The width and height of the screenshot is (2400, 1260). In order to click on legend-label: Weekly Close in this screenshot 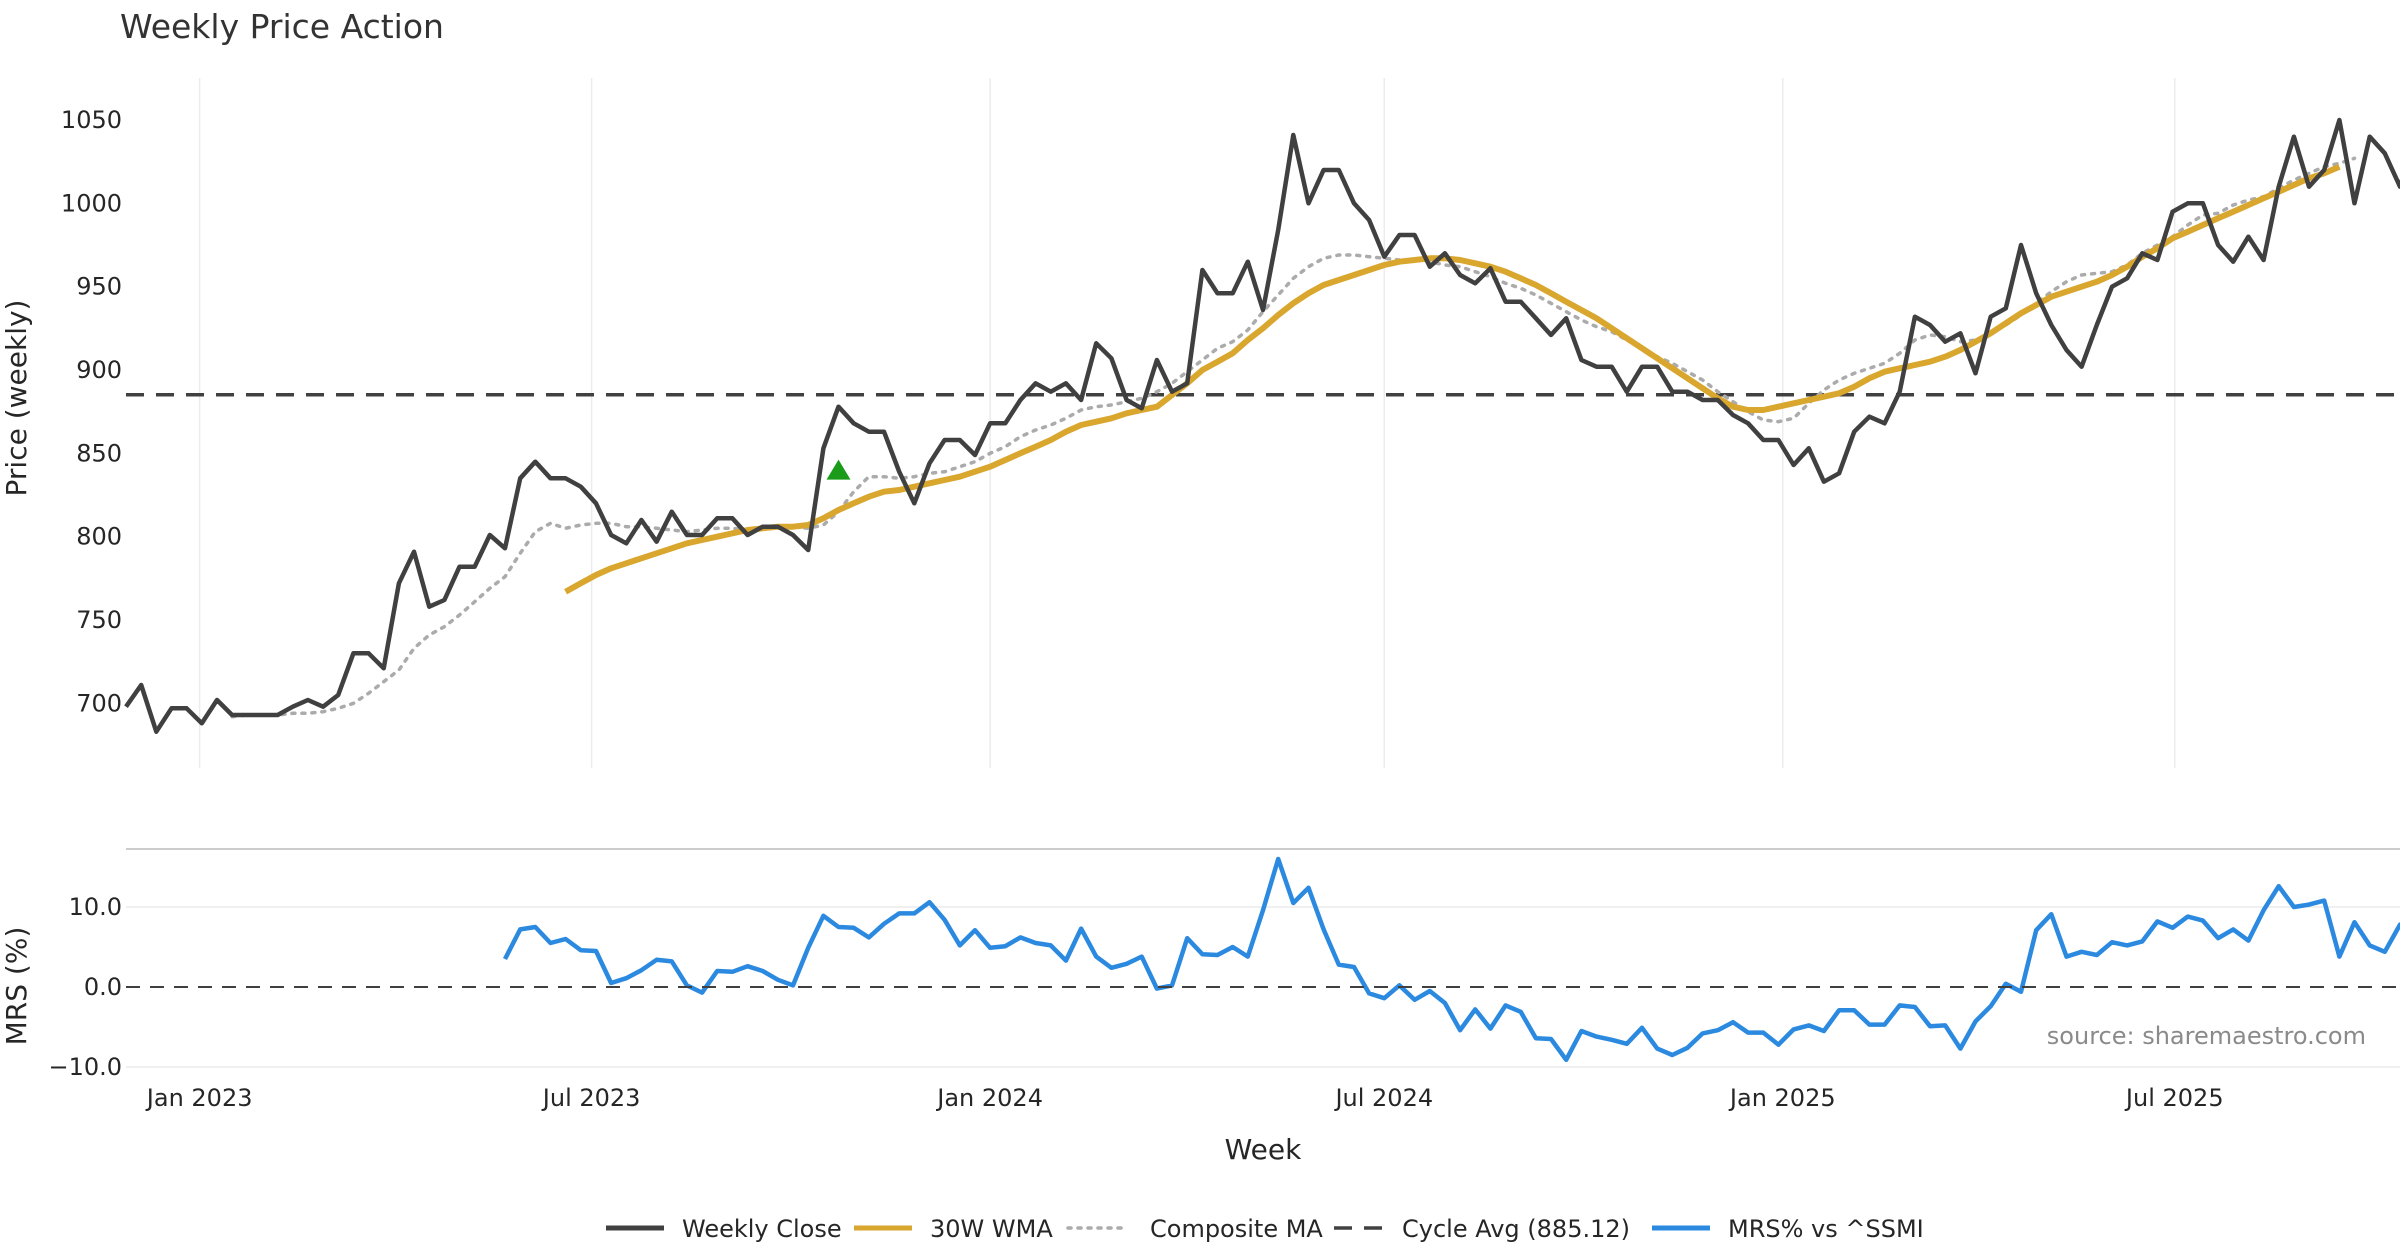, I will do `click(762, 1229)`.